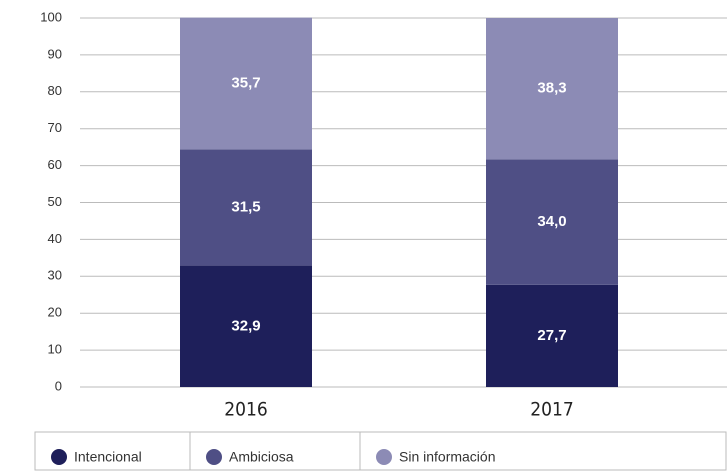 The height and width of the screenshot is (471, 727). What do you see at coordinates (261, 457) in the screenshot?
I see `legend-label: Ambiciosa` at bounding box center [261, 457].